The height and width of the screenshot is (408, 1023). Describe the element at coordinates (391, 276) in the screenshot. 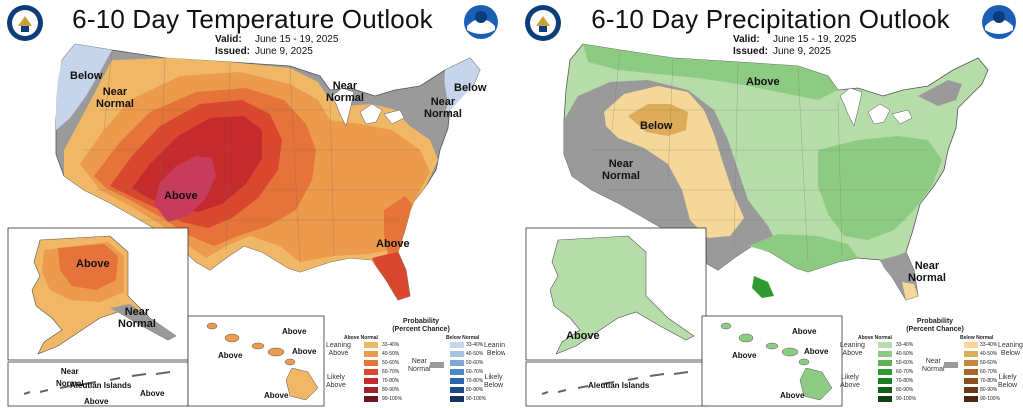

I see `temp-florida` at that location.